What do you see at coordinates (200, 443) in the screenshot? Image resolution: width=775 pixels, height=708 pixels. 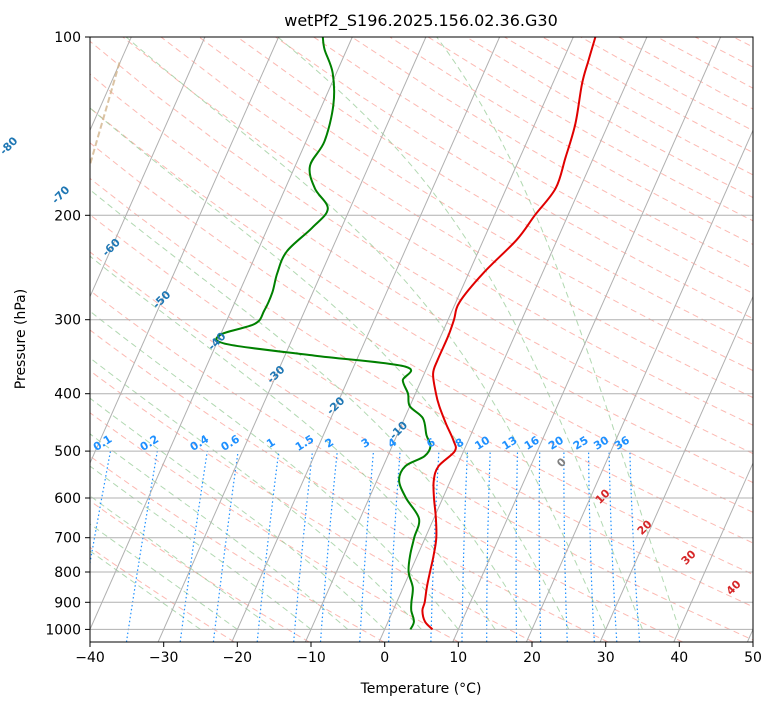 I see `mixing-ratio-label: 0.4` at bounding box center [200, 443].